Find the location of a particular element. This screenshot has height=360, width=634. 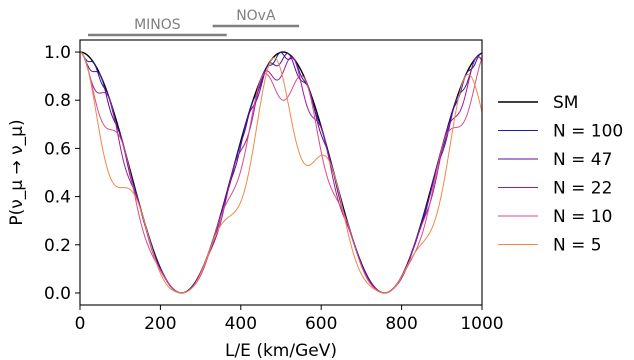

y-axis-label: P(ν_μ → ν_μ) is located at coordinates (17, 172).